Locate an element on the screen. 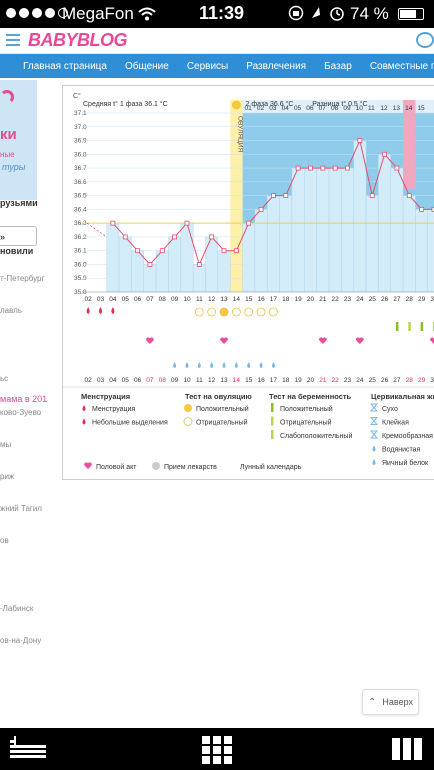  sidebar-label: мы is located at coordinates (6, 444).